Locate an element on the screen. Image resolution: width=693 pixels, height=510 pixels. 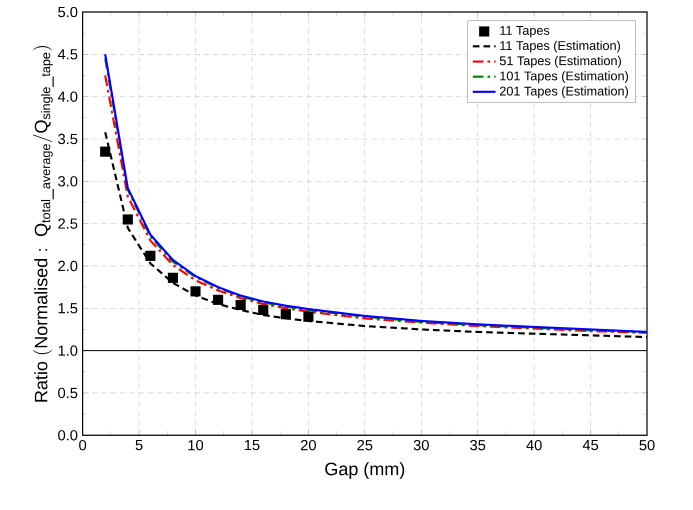
y-tick-label: 1.0 is located at coordinates (68, 350).